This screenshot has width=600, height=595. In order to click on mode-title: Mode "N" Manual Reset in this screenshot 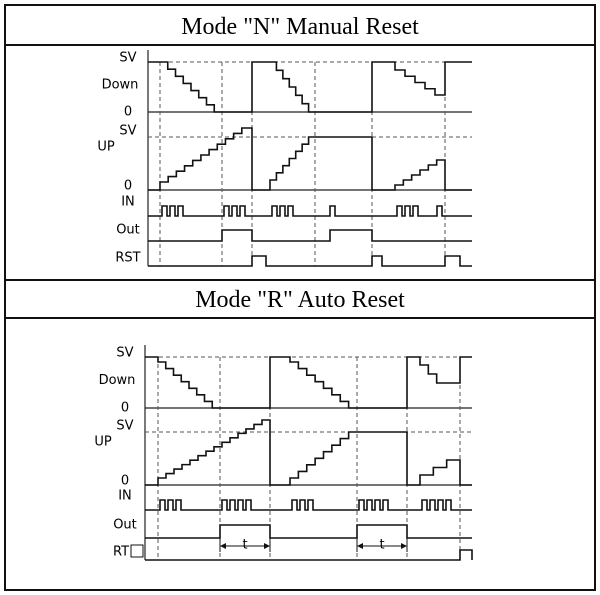, I will do `click(300, 27)`.